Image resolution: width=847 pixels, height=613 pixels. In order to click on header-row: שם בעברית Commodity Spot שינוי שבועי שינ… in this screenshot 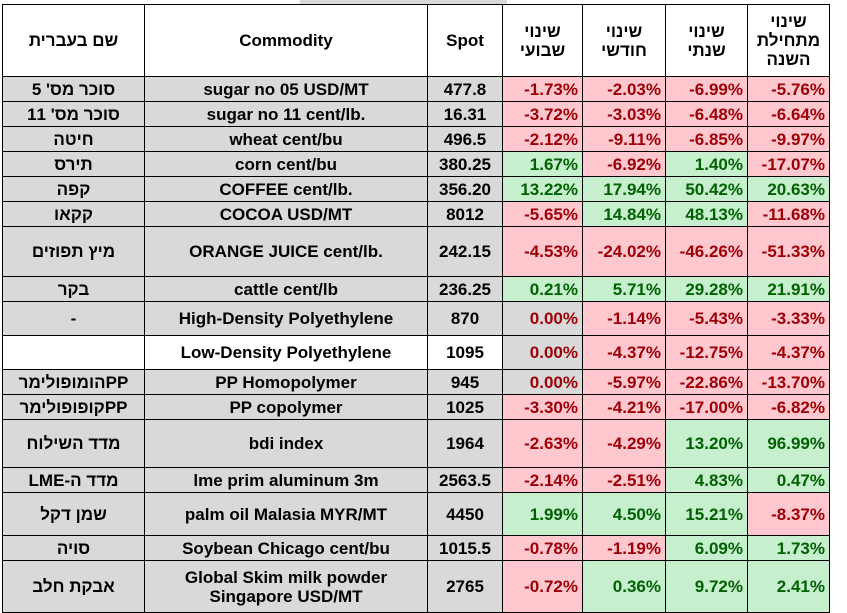, I will do `click(416, 40)`.